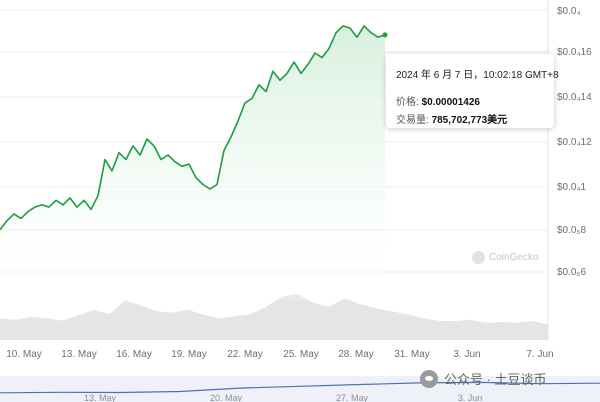  I want to click on x-tick-label: 10. May, so click(24, 354).